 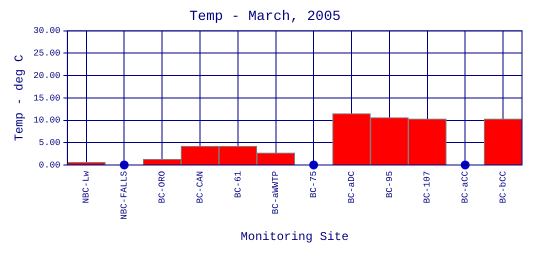 I want to click on x-tick-label: BC-bCC, so click(x=503, y=187).